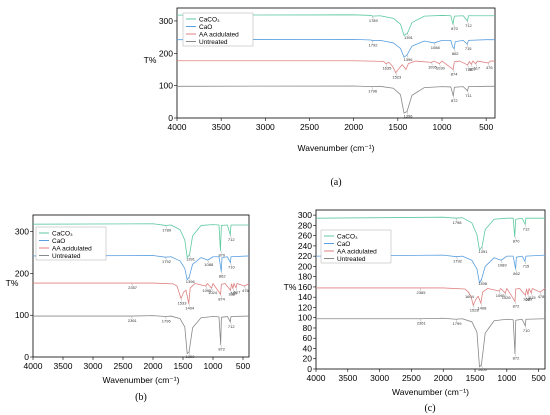  I want to click on peak-label: 1789, so click(374, 20).